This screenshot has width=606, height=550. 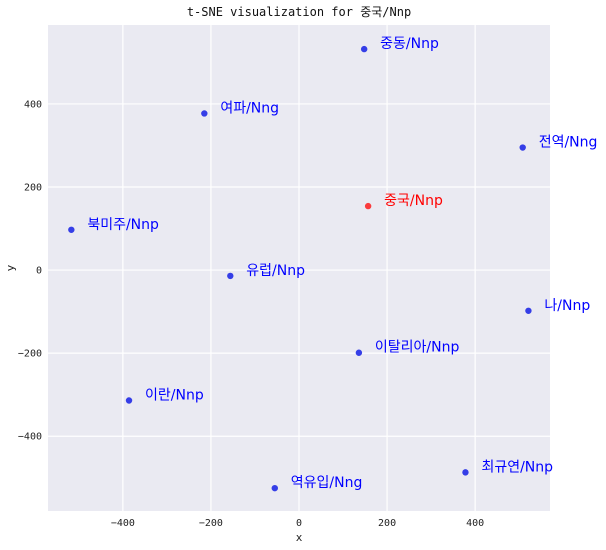 What do you see at coordinates (387, 523) in the screenshot?
I see `x-tick-label: 200` at bounding box center [387, 523].